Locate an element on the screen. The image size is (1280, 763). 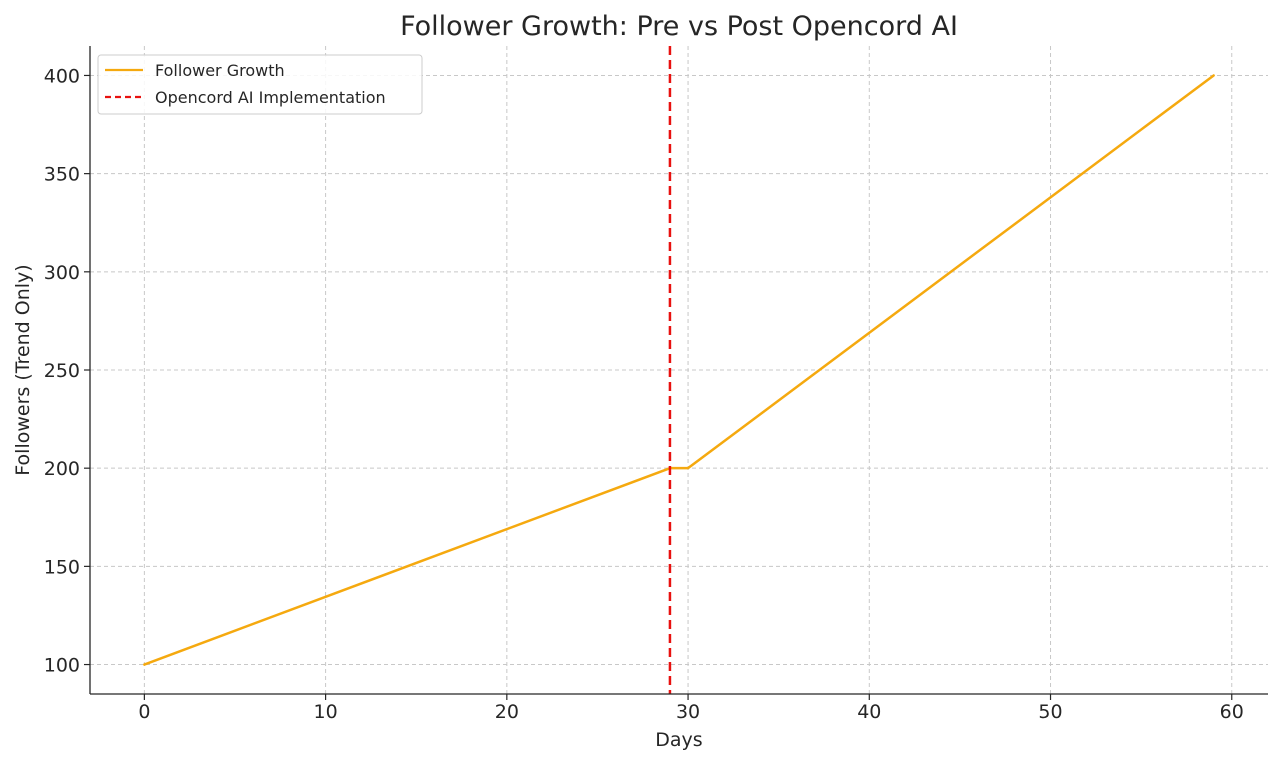
chart-title: Follower Growth: Pre vs Post Opencord AI is located at coordinates (679, 26).